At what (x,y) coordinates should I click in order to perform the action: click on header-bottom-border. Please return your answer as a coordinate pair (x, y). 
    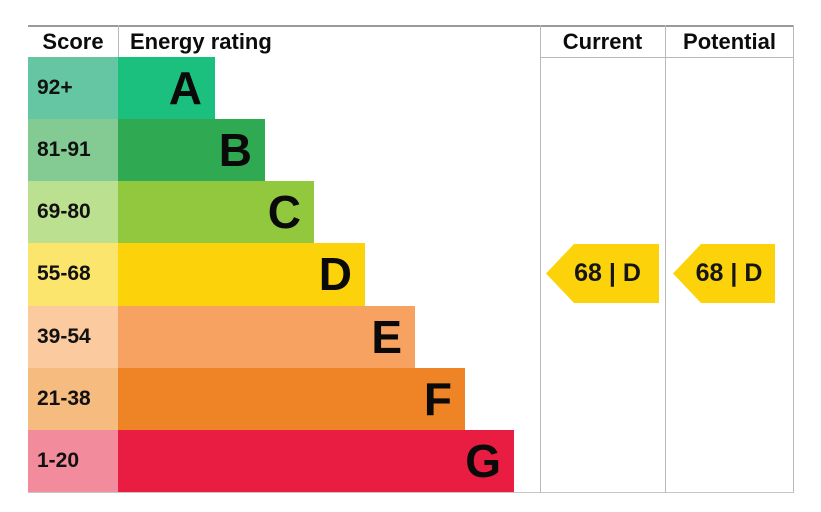
    Looking at the image, I should click on (667, 57).